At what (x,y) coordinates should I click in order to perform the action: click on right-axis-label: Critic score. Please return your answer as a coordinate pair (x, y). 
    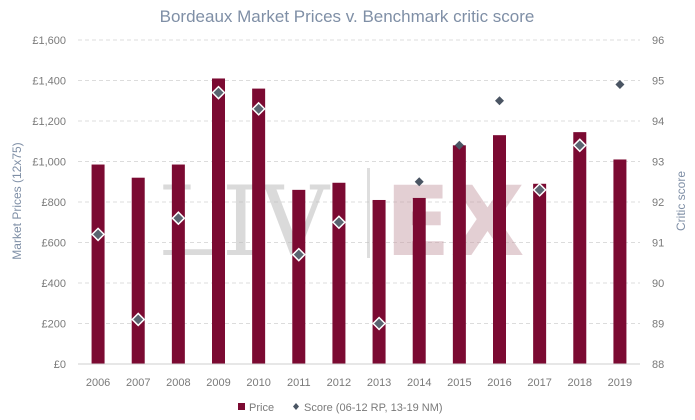
    Looking at the image, I should click on (681, 201).